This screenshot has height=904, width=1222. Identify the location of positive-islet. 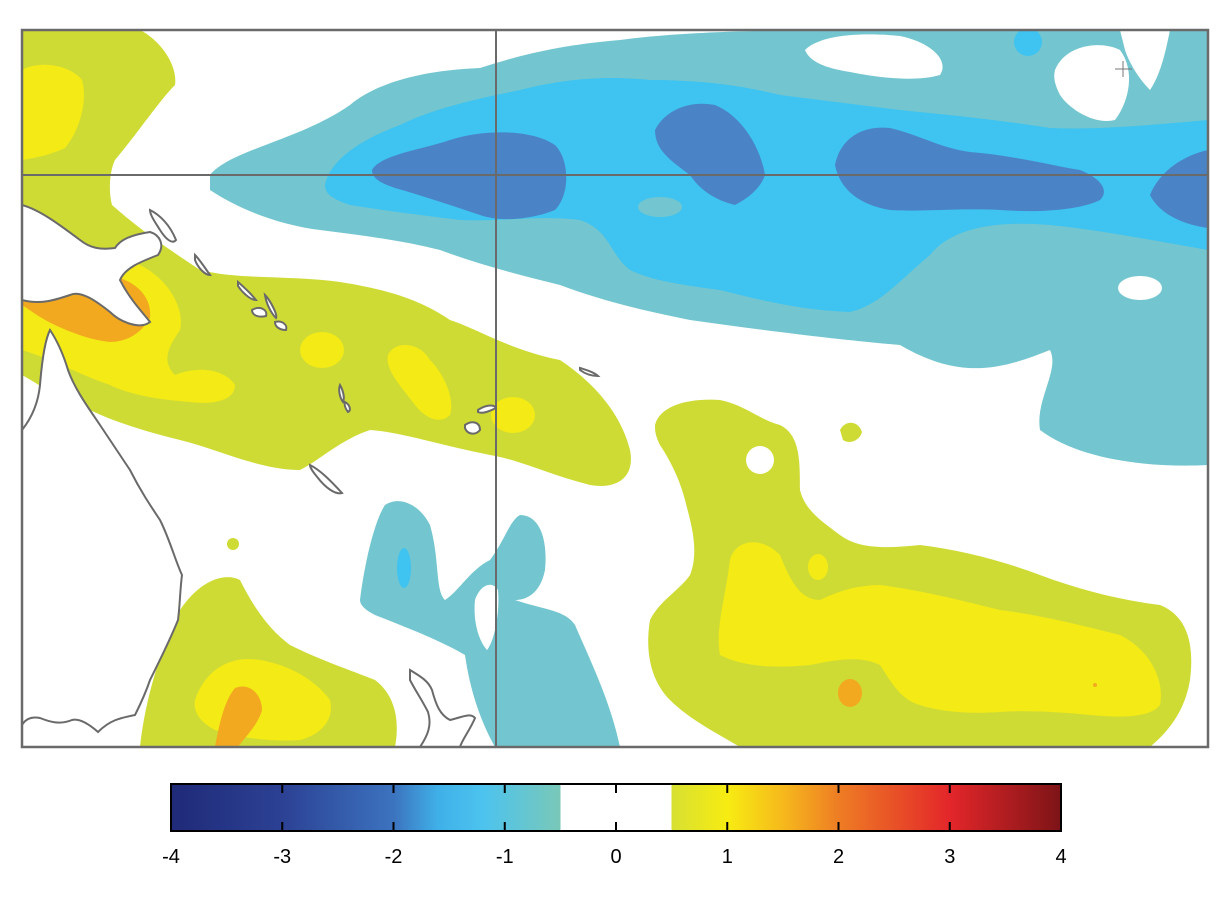
(851, 432).